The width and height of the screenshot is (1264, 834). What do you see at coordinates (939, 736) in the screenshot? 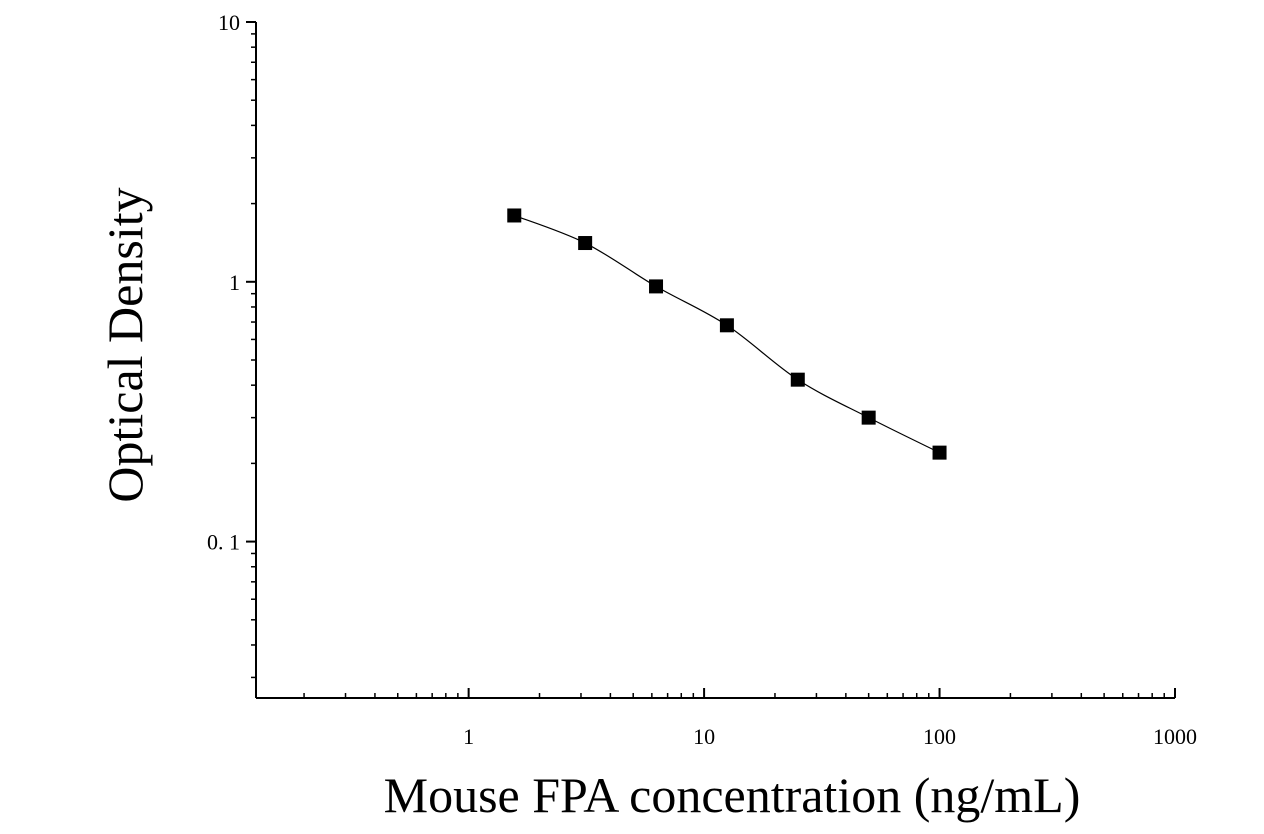
I see `x-tick-label: 100` at bounding box center [939, 736].